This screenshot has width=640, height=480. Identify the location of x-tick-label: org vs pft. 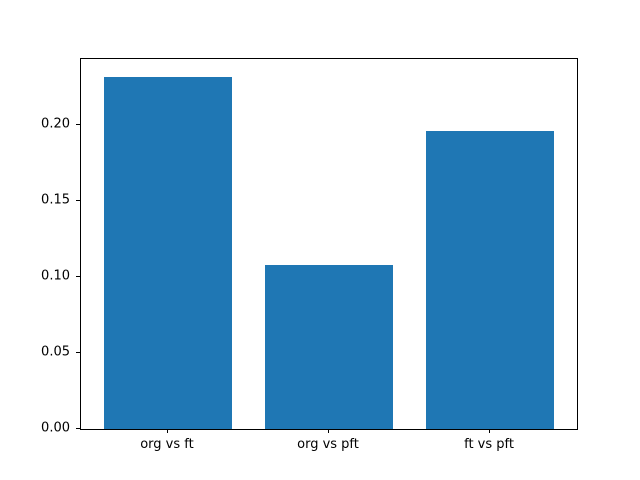
(328, 444).